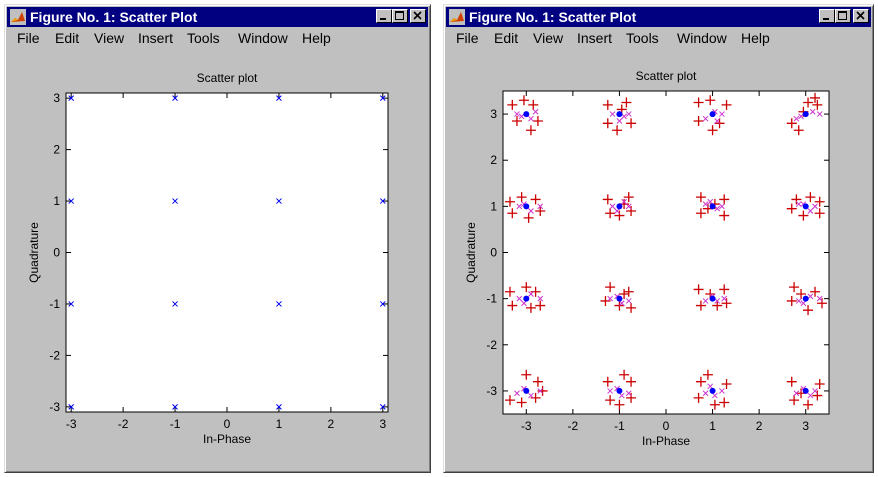 Image resolution: width=878 pixels, height=477 pixels. I want to click on window-title: Figure No. 1: Scatter Plot, so click(553, 17).